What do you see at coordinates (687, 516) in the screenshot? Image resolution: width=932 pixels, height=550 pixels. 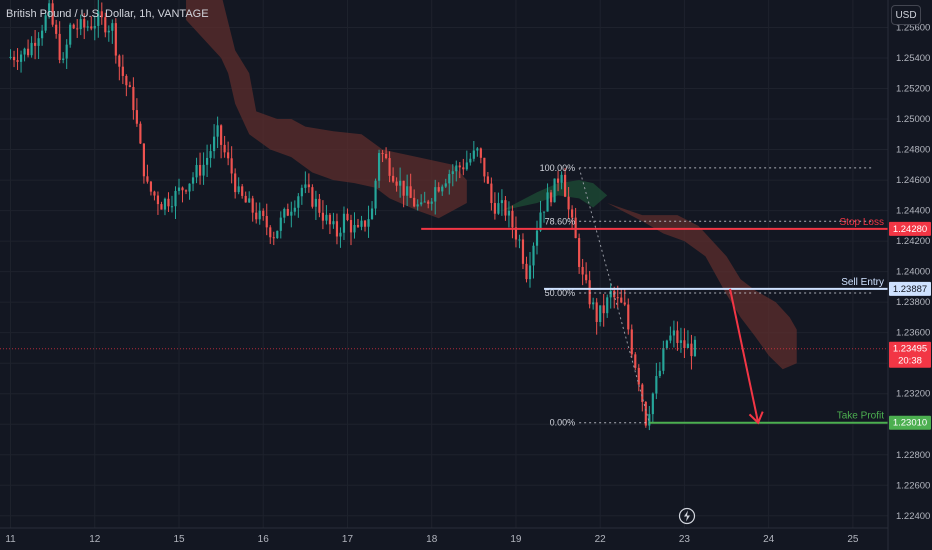 I see `lightning-icon` at bounding box center [687, 516].